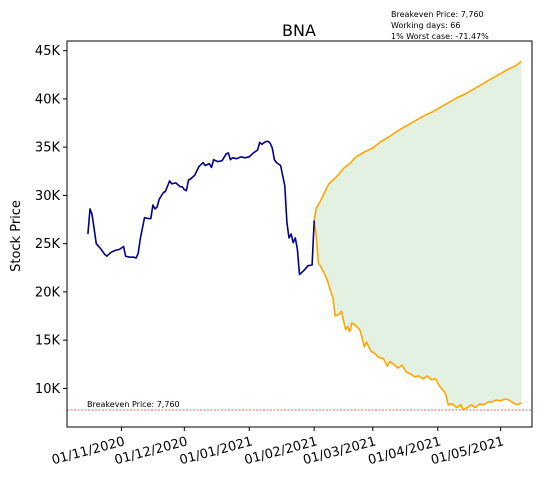  Describe the element at coordinates (48, 148) in the screenshot. I see `y-tick-label: 35K` at that location.